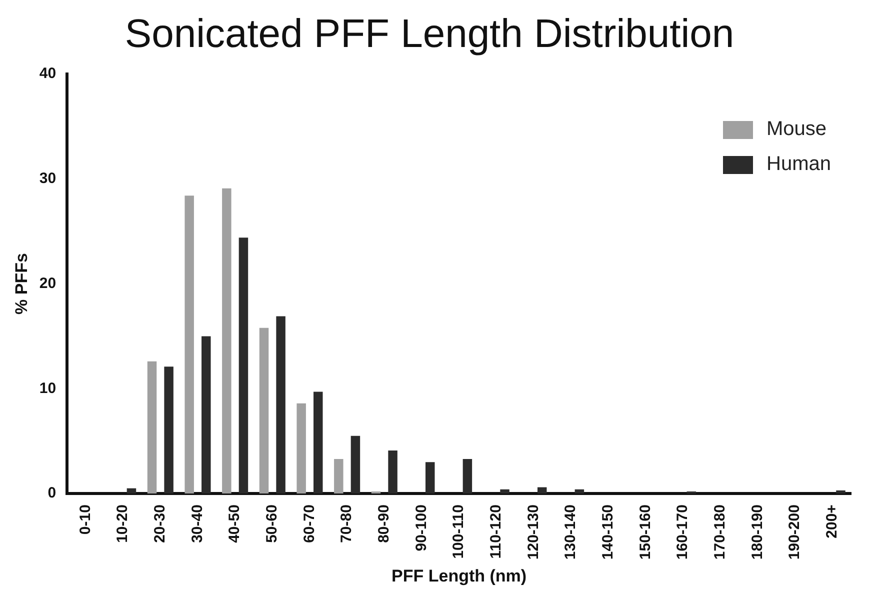 The width and height of the screenshot is (879, 599). I want to click on x-tick-label: 80-90, so click(384, 523).